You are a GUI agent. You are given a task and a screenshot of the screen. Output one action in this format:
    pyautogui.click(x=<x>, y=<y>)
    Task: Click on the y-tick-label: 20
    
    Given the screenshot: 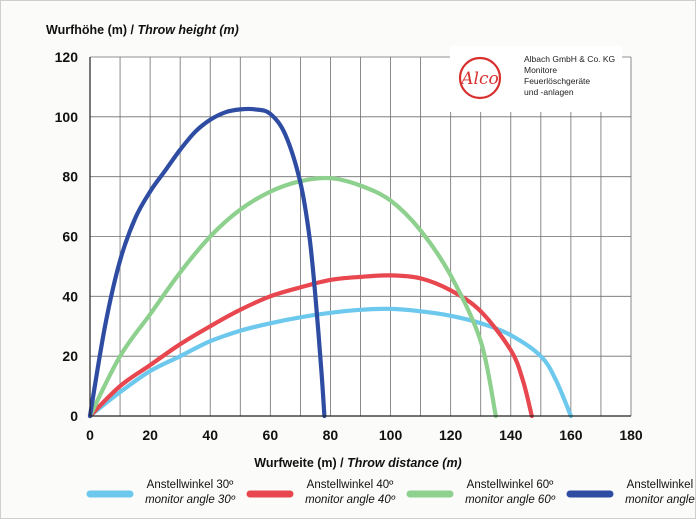 What is the action you would take?
    pyautogui.click(x=70, y=356)
    